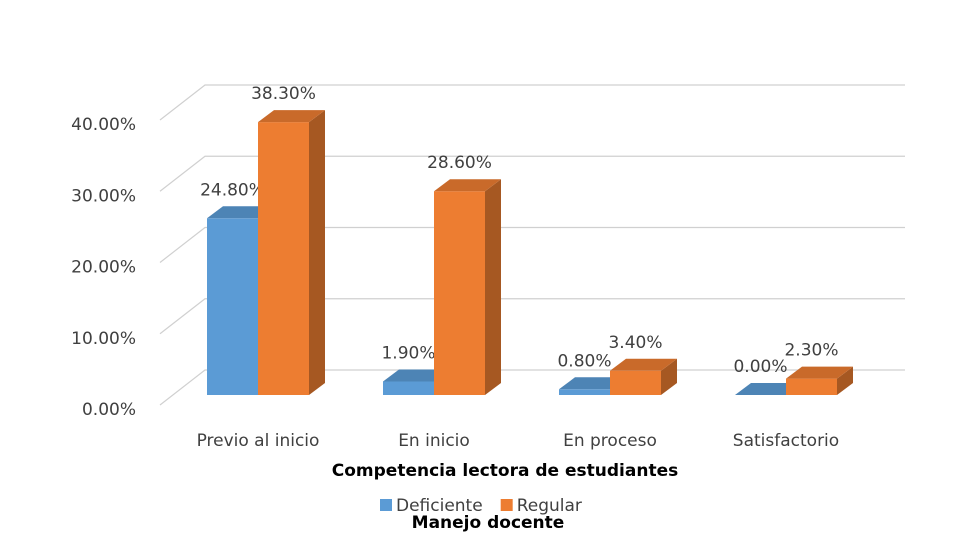 Image resolution: width=955 pixels, height=540 pixels. What do you see at coordinates (488, 523) in the screenshot?
I see `legend-title: Manejo docente` at bounding box center [488, 523].